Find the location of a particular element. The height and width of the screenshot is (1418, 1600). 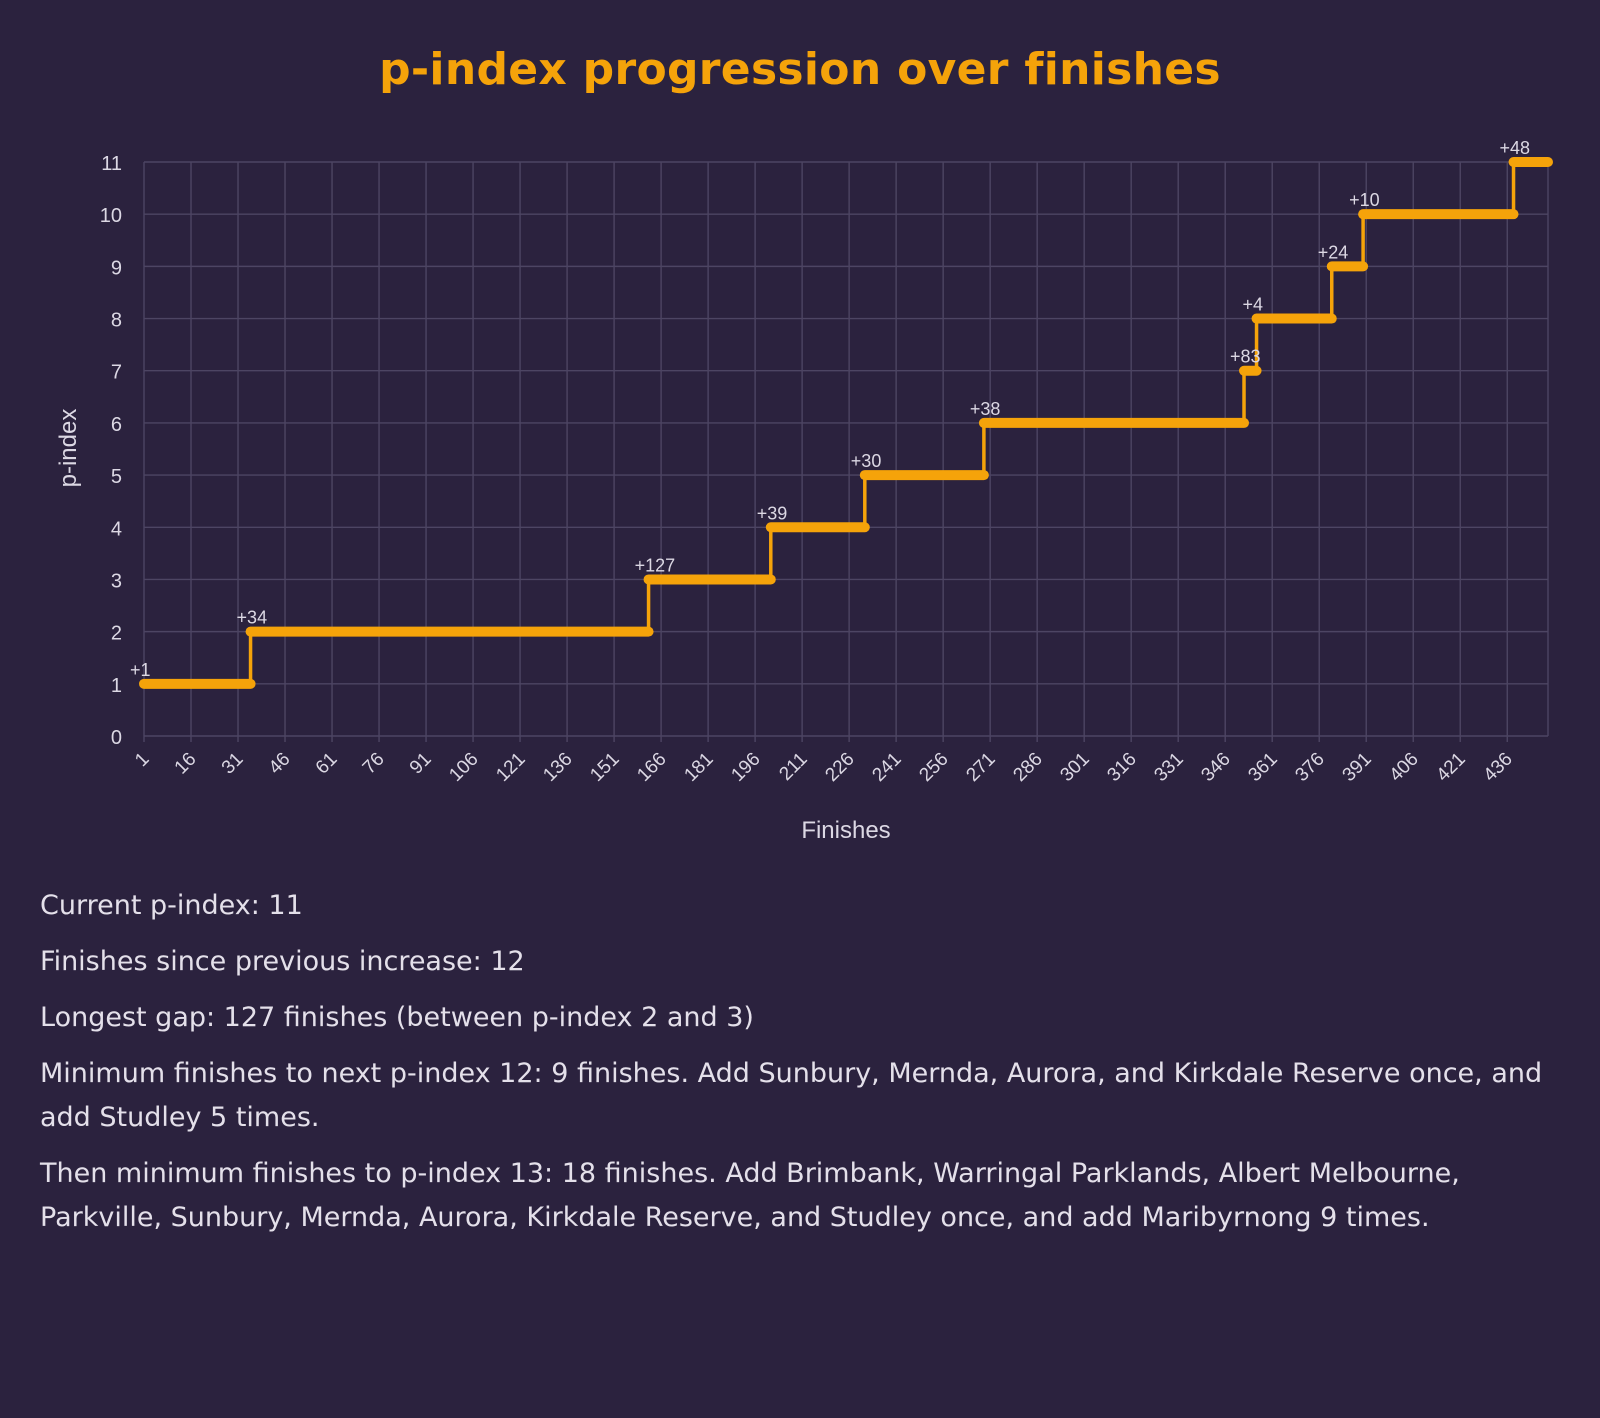

x-tick-label: 31 is located at coordinates (233, 764).